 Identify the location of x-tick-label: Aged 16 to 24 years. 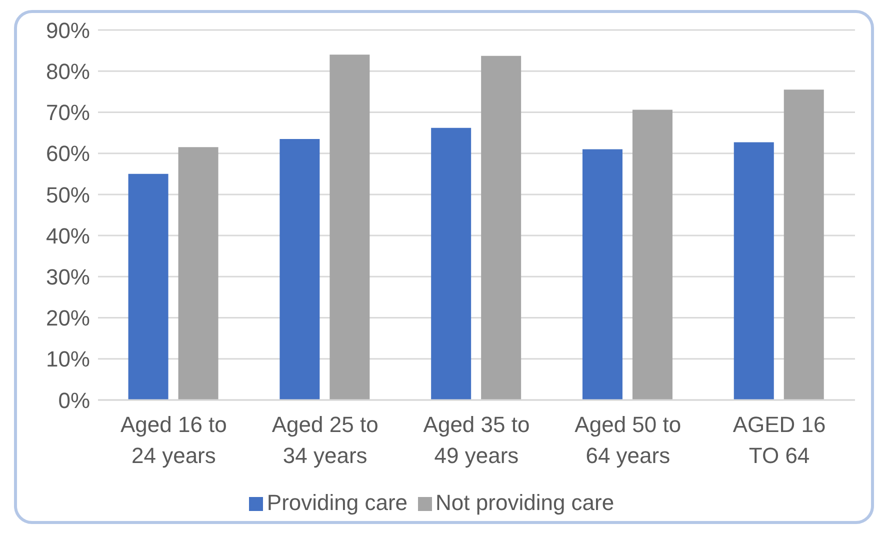
(173, 440).